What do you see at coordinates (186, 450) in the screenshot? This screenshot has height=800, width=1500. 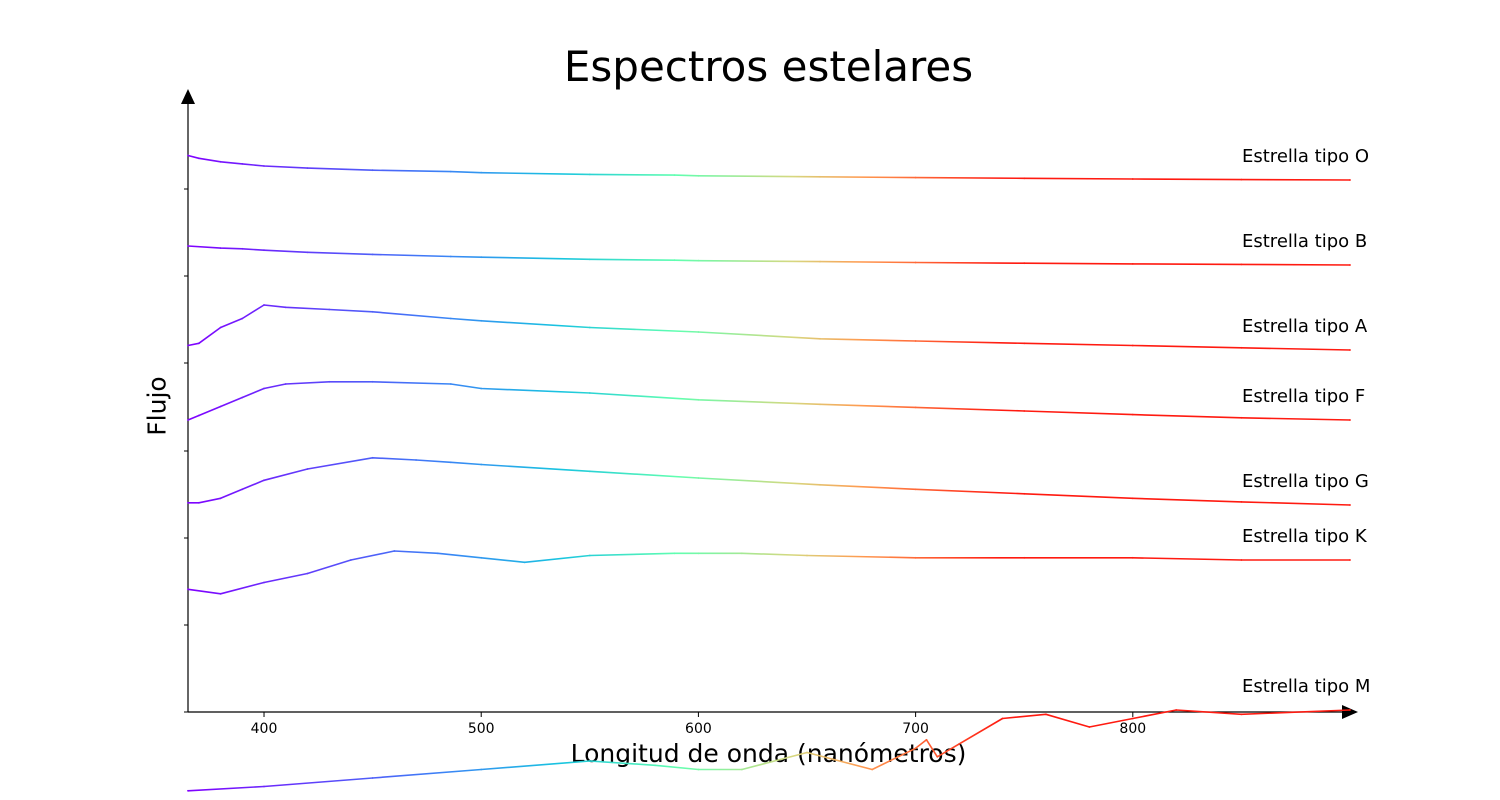 I see `y-ticks` at bounding box center [186, 450].